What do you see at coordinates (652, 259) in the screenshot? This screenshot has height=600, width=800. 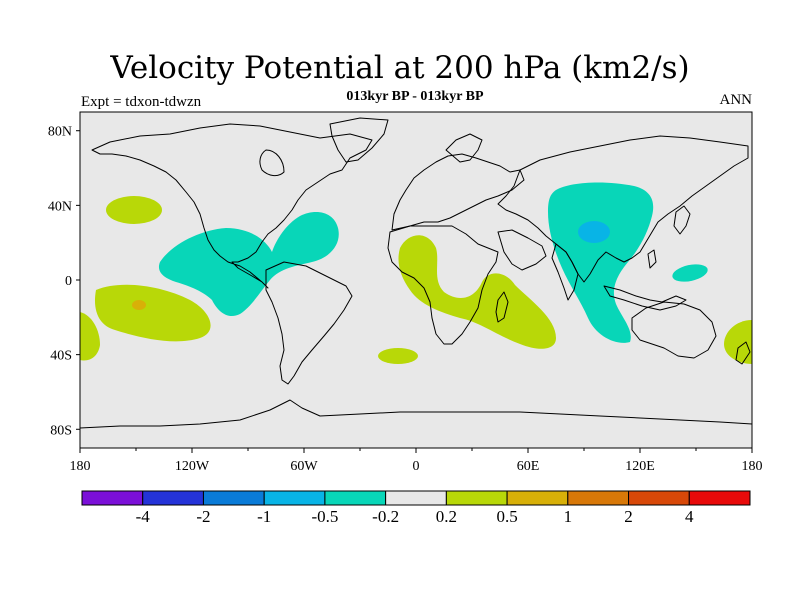 I see `philippines-coastline` at bounding box center [652, 259].